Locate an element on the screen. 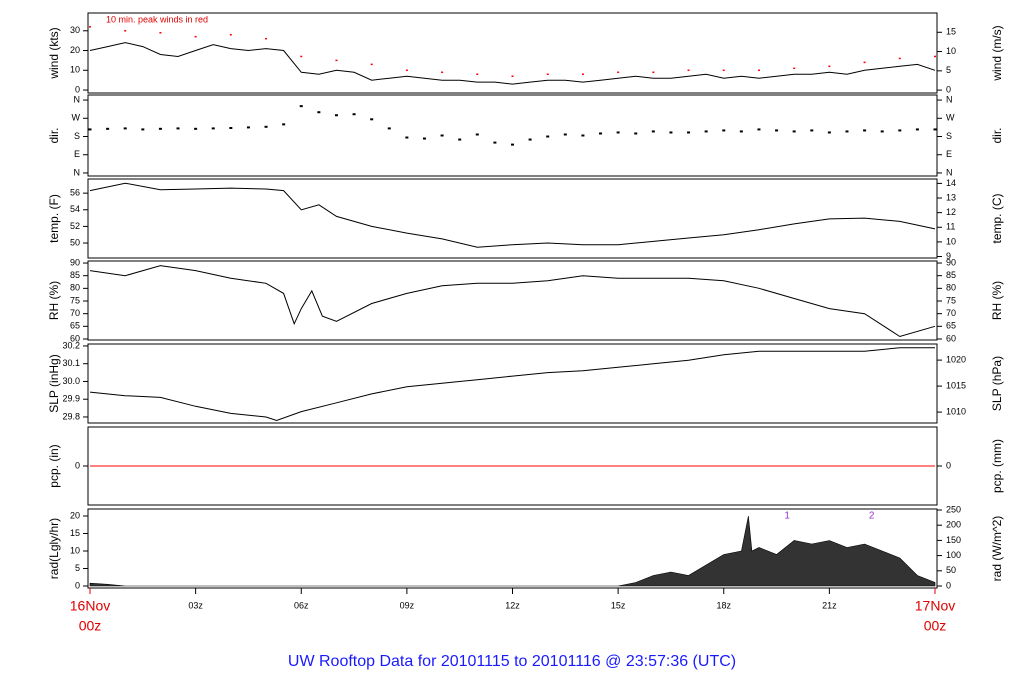 The width and height of the screenshot is (1024, 700). y2-tick-label: 1020 is located at coordinates (956, 359).